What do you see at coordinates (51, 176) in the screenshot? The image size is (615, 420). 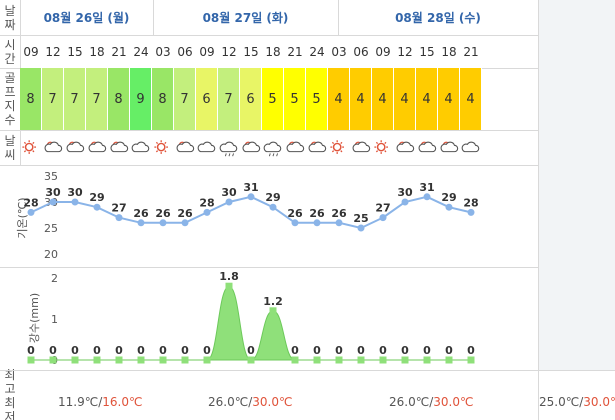 I see `temperature-tick-label: 35` at bounding box center [51, 176].